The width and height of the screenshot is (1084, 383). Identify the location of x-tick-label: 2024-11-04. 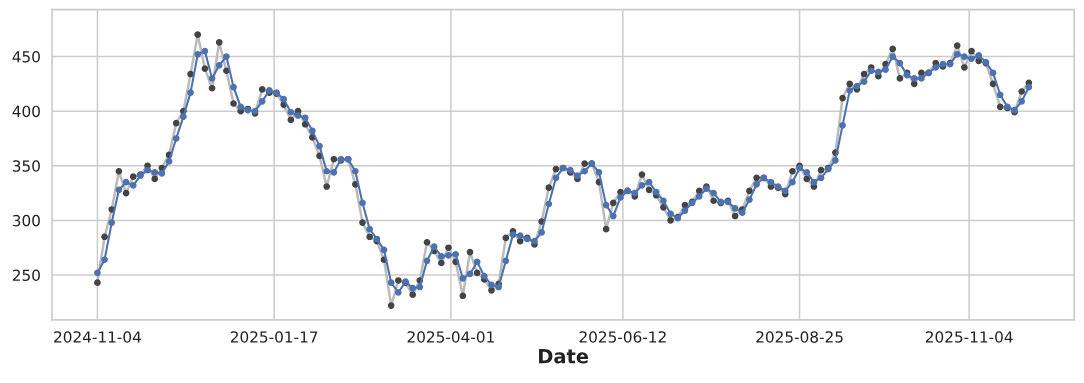
(97, 337).